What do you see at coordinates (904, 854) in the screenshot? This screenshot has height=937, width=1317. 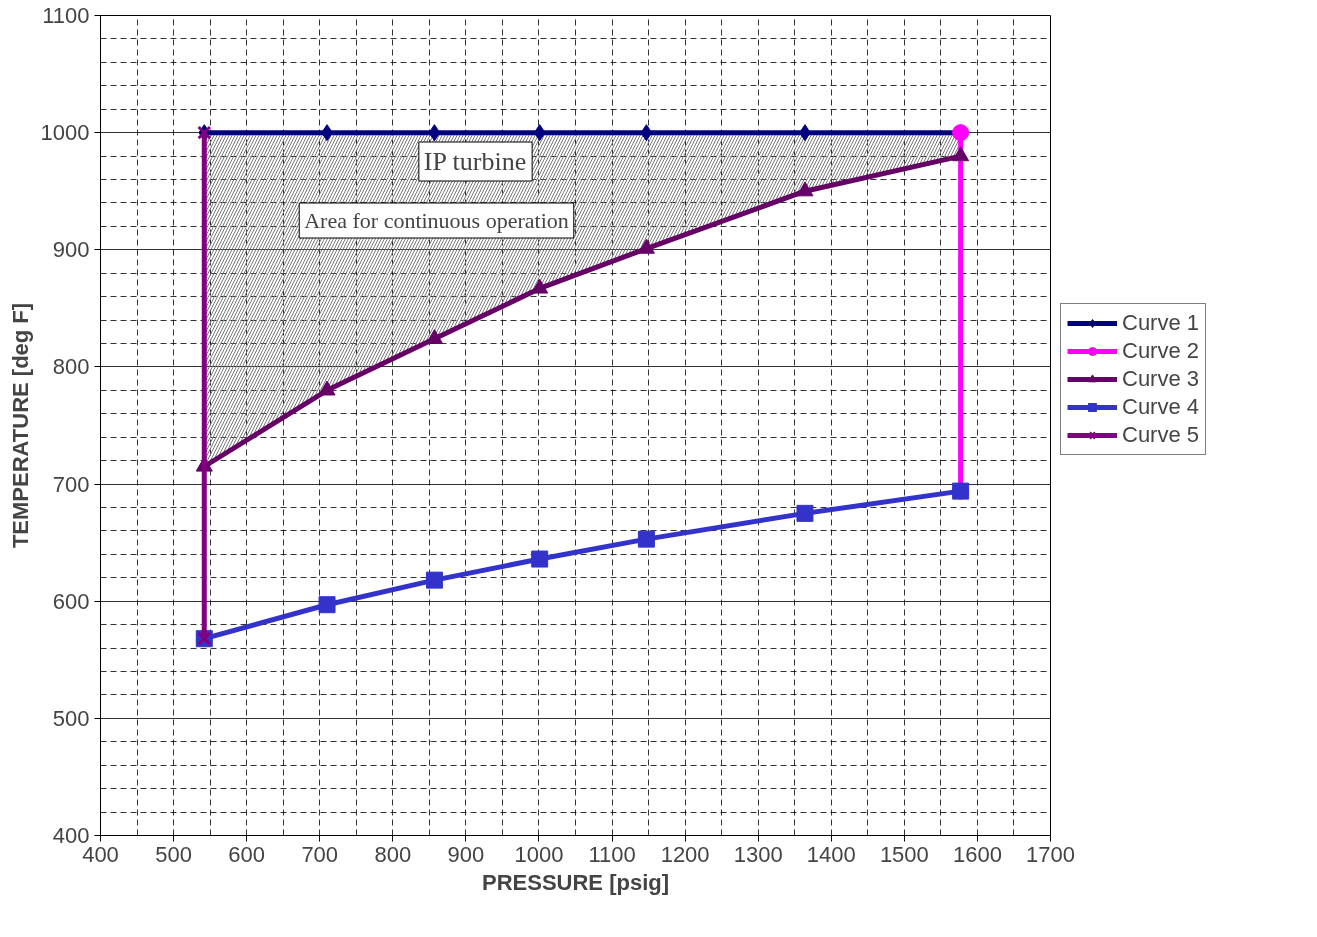 I see `x-tick-label: 1500` at bounding box center [904, 854].